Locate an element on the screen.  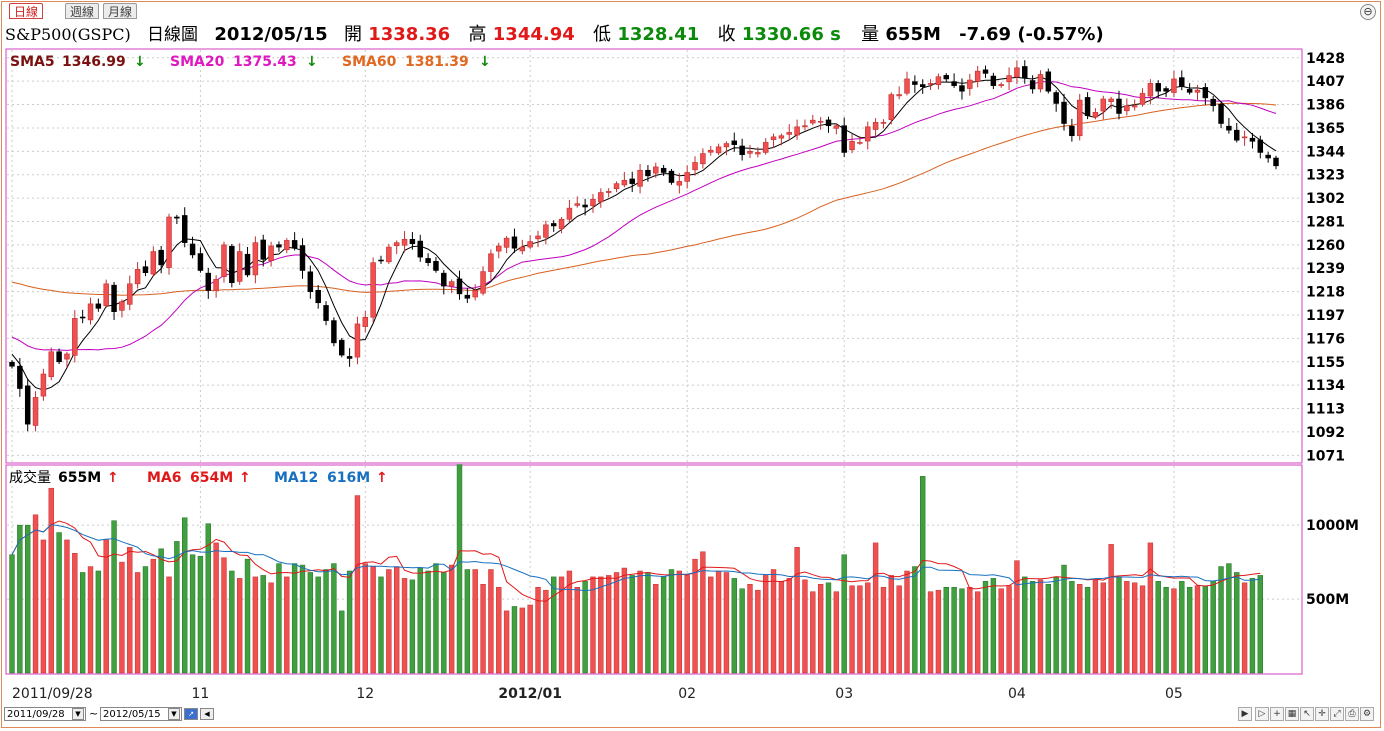
settings-icon: ⚙ is located at coordinates (1367, 714).